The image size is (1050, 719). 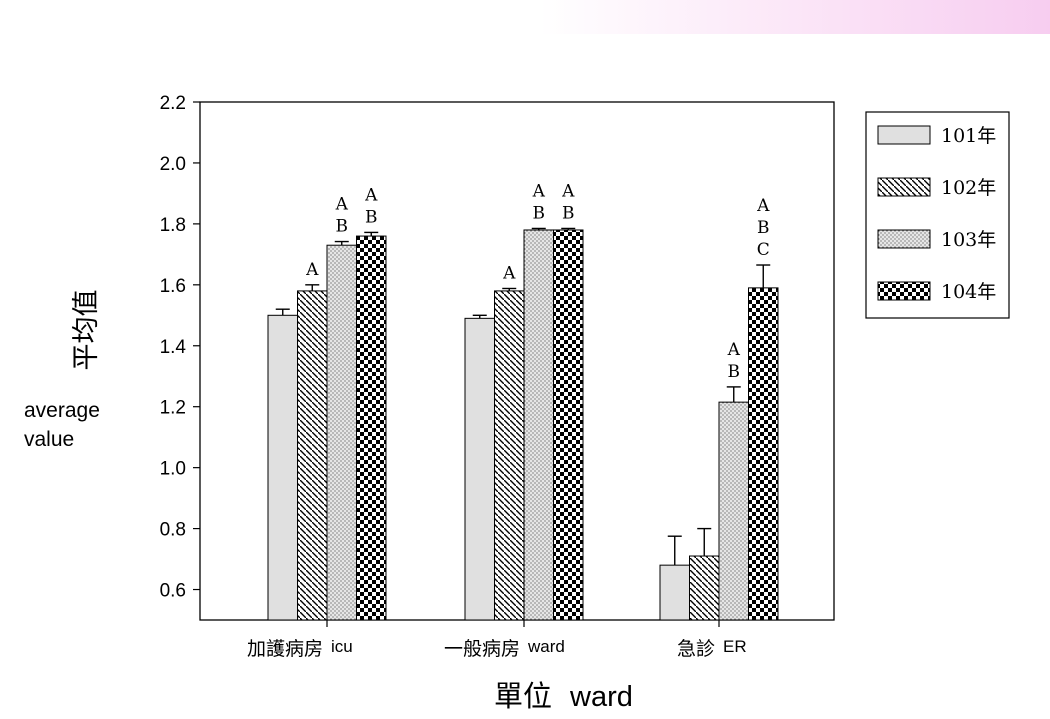 What do you see at coordinates (674, 592) in the screenshot?
I see `bar-101年-ER` at bounding box center [674, 592].